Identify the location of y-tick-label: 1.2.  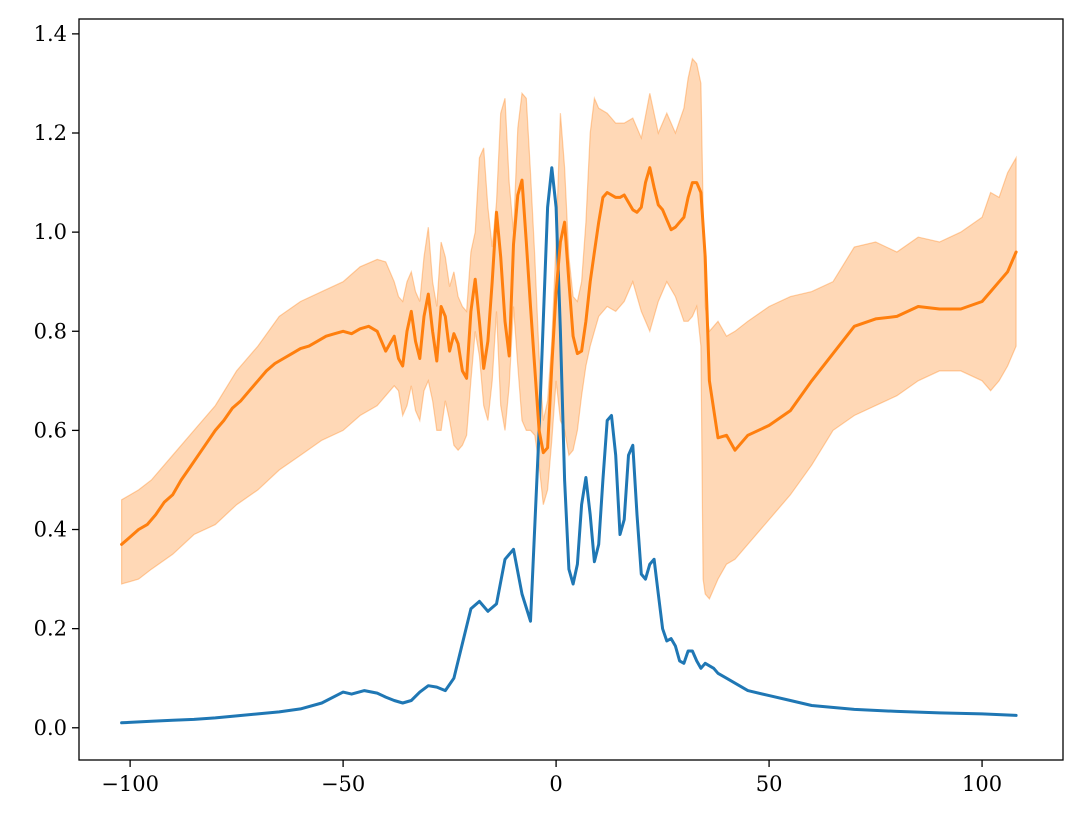
(50, 133).